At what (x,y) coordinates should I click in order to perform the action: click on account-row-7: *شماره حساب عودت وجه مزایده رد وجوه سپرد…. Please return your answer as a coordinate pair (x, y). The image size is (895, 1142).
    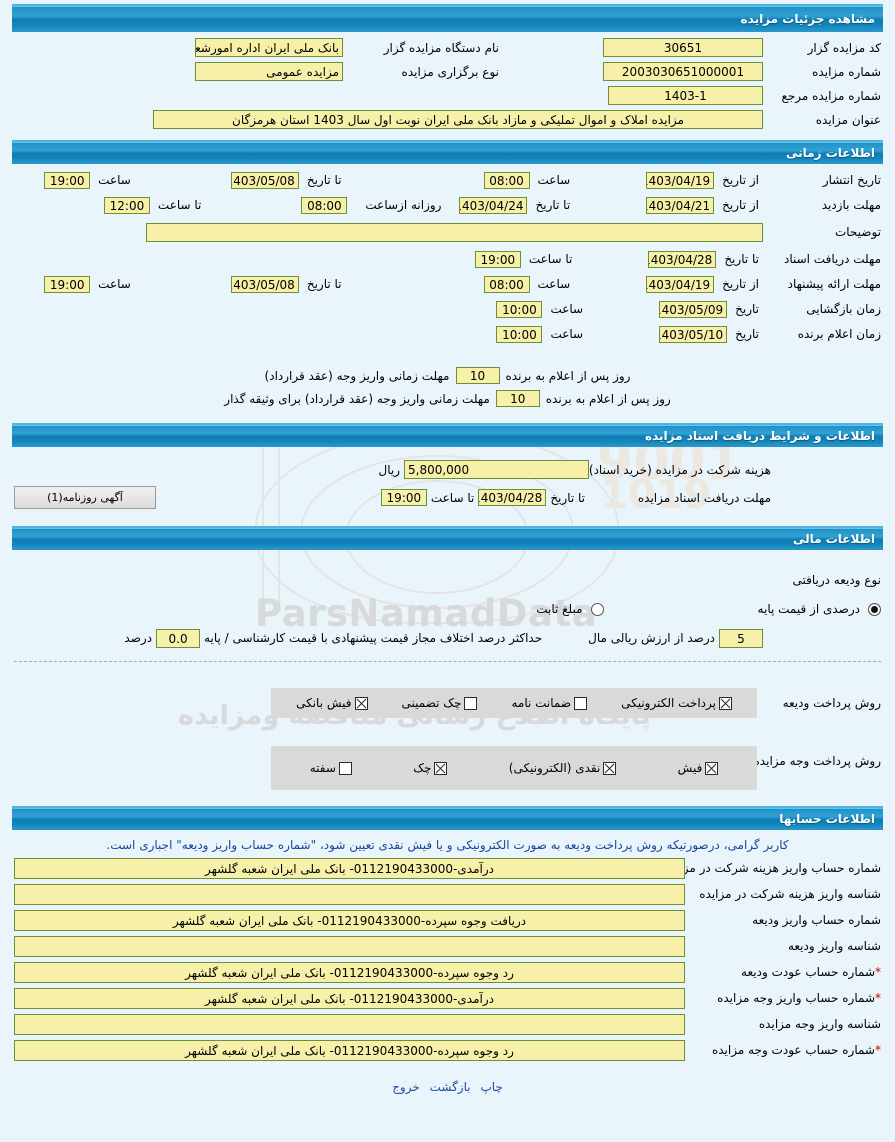
    Looking at the image, I should click on (447, 1050).